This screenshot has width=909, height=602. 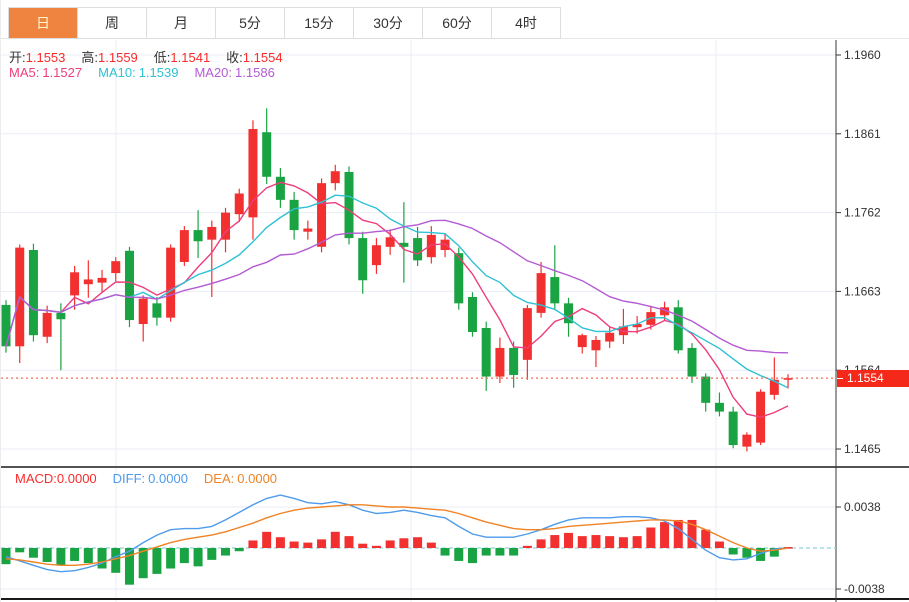 I want to click on tab-label: 4时, so click(x=526, y=23).